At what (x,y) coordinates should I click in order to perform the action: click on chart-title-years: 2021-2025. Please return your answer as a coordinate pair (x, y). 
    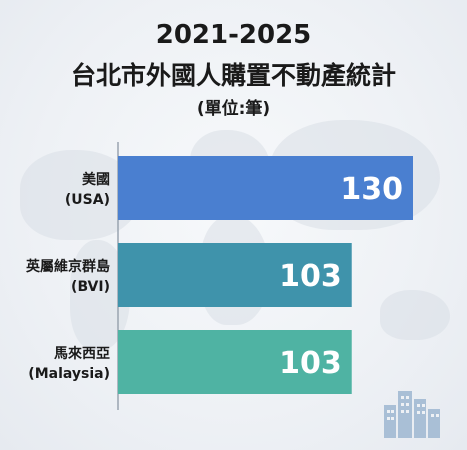
    Looking at the image, I should click on (233, 35).